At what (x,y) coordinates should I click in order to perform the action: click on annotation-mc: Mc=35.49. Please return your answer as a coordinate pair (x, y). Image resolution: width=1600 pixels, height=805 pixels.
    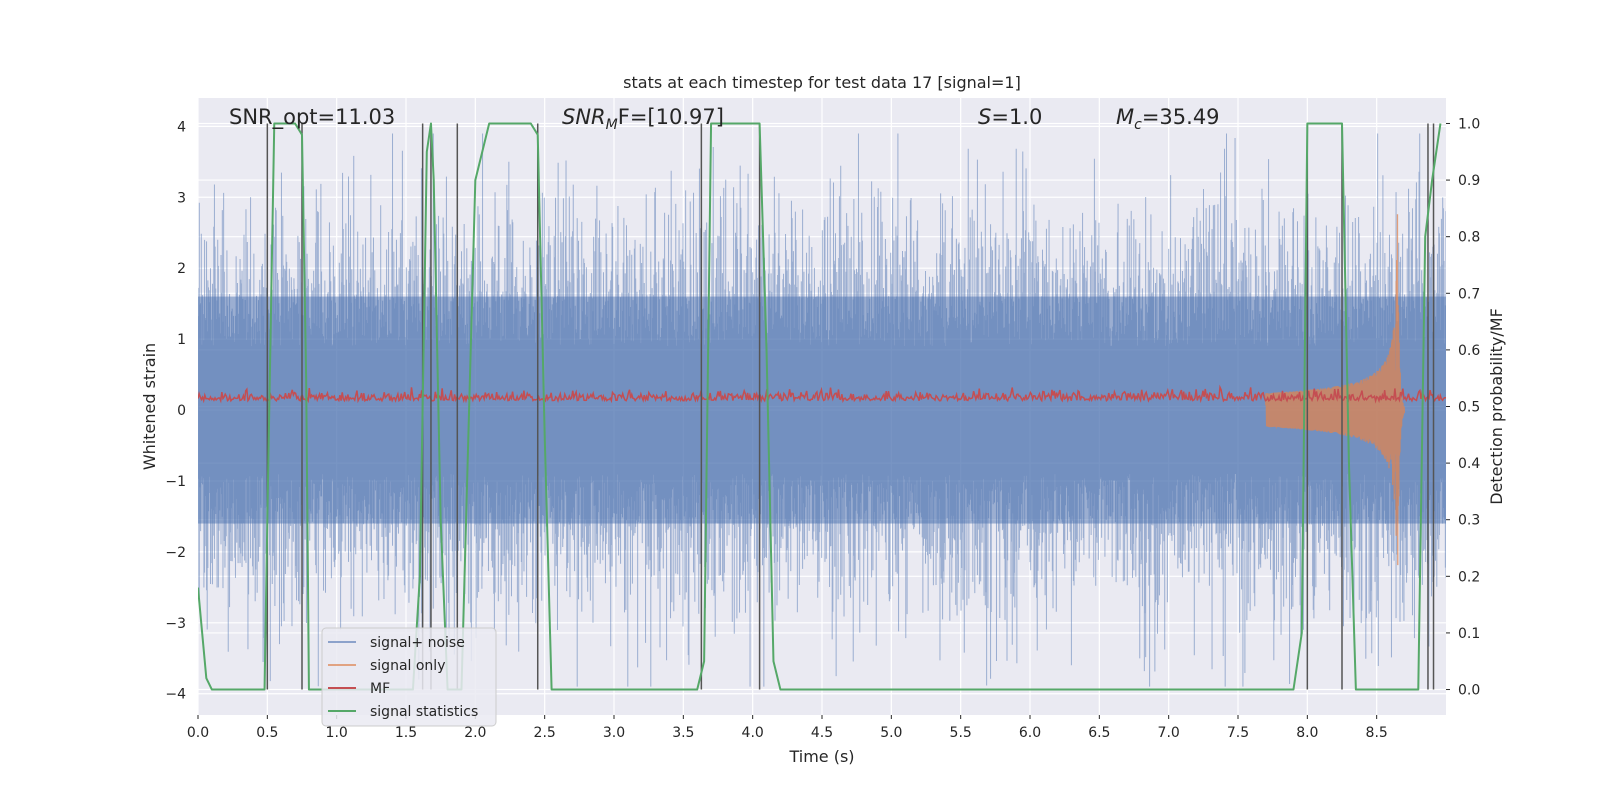
    Looking at the image, I should click on (1168, 119).